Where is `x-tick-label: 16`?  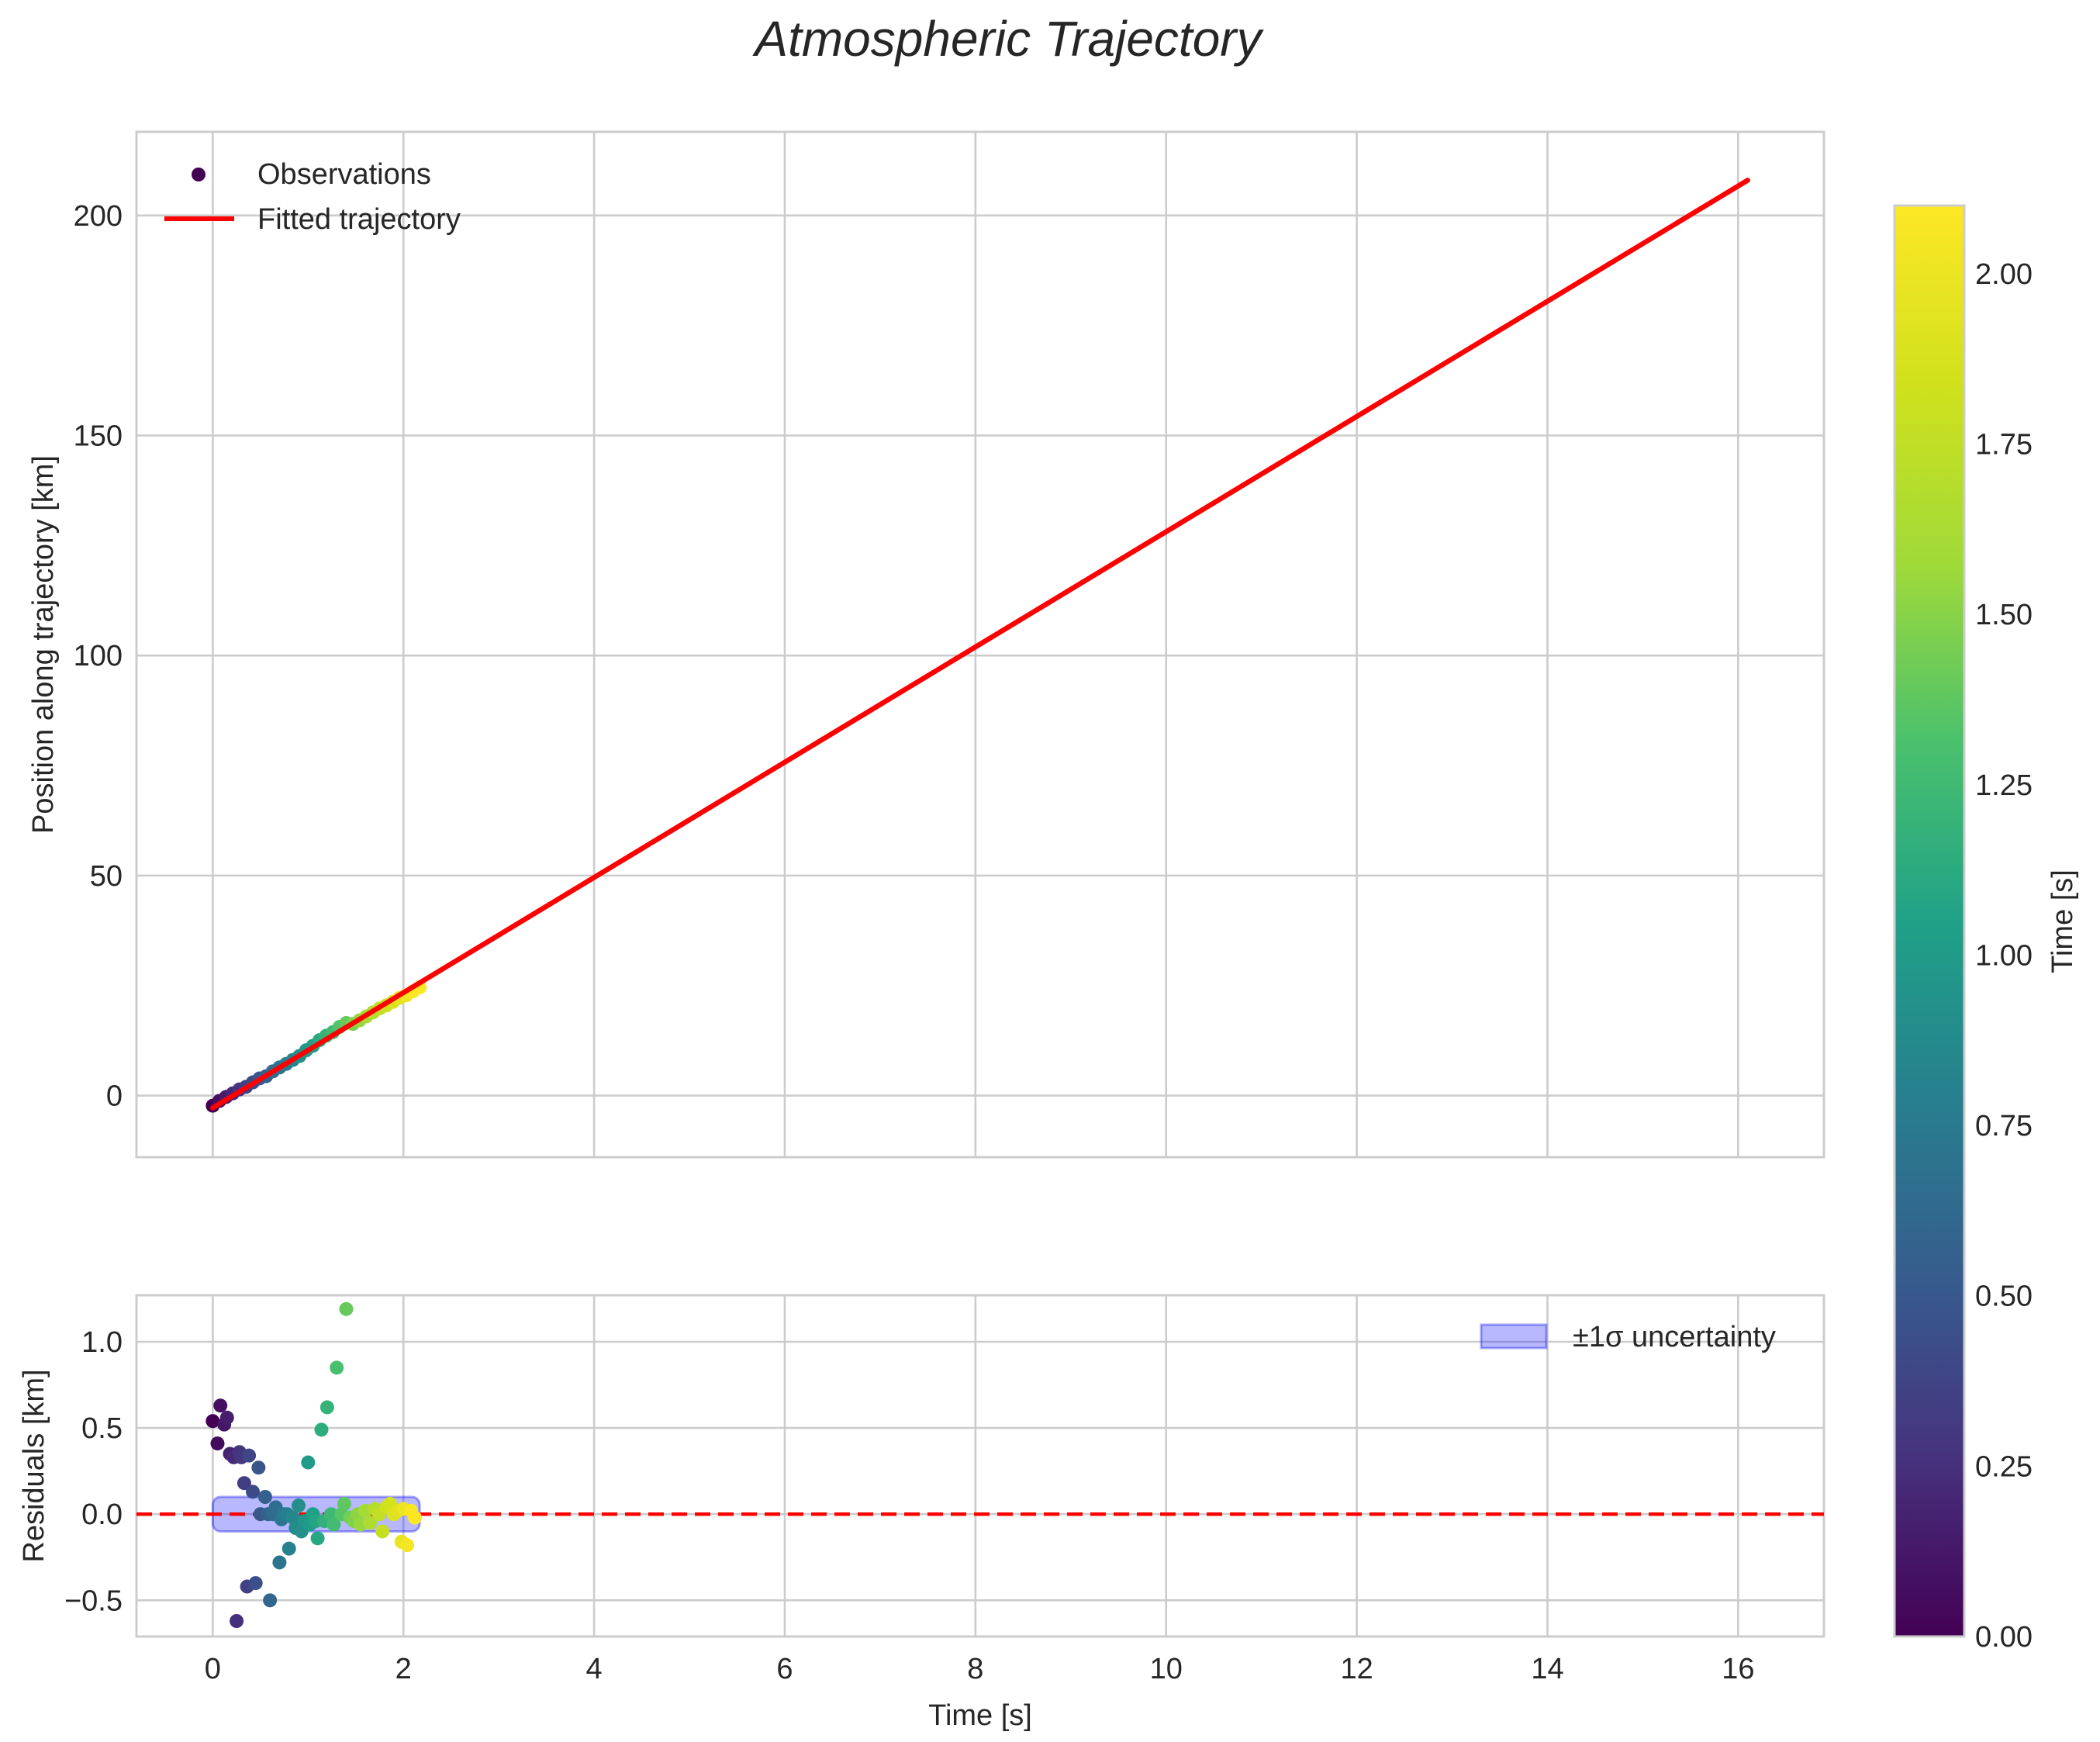 x-tick-label: 16 is located at coordinates (1738, 1669).